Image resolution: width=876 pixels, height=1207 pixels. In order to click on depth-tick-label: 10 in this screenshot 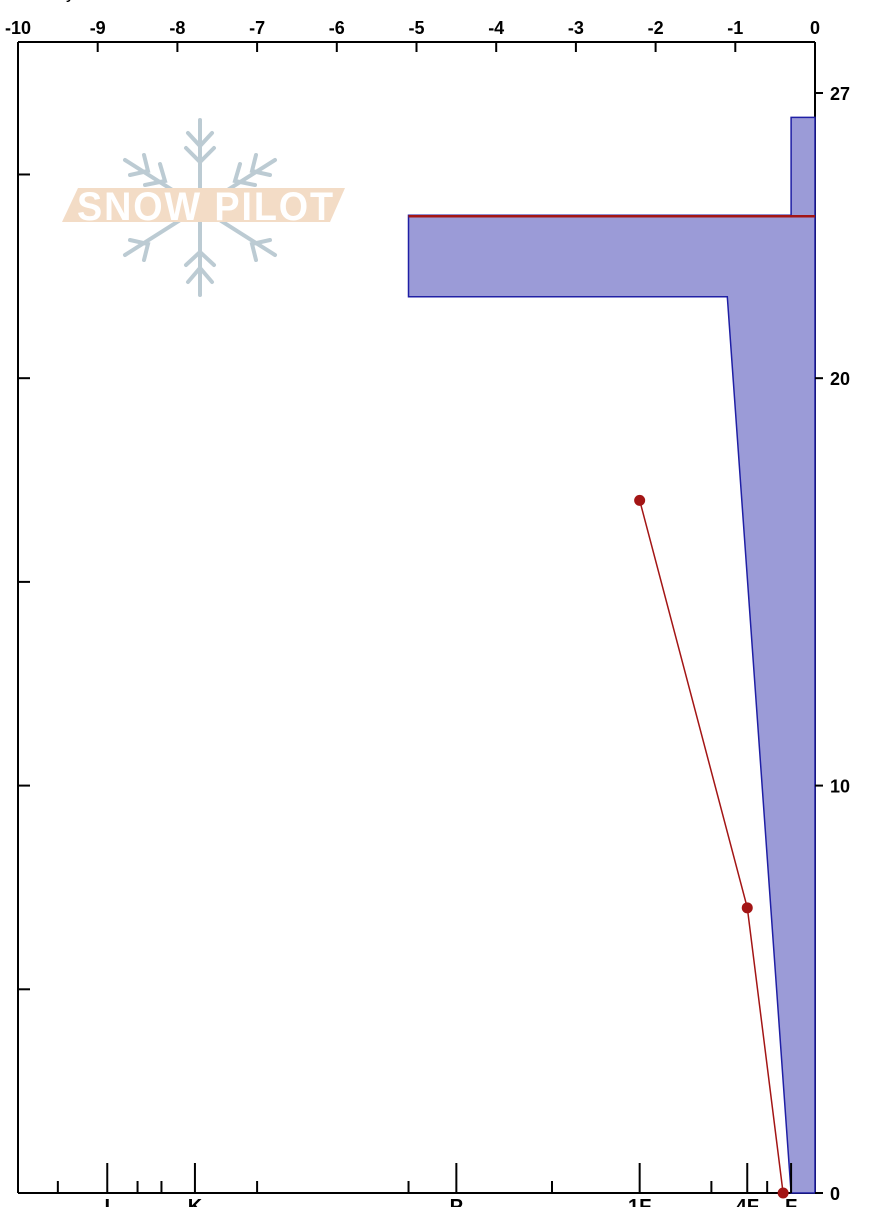, I will do `click(840, 787)`.